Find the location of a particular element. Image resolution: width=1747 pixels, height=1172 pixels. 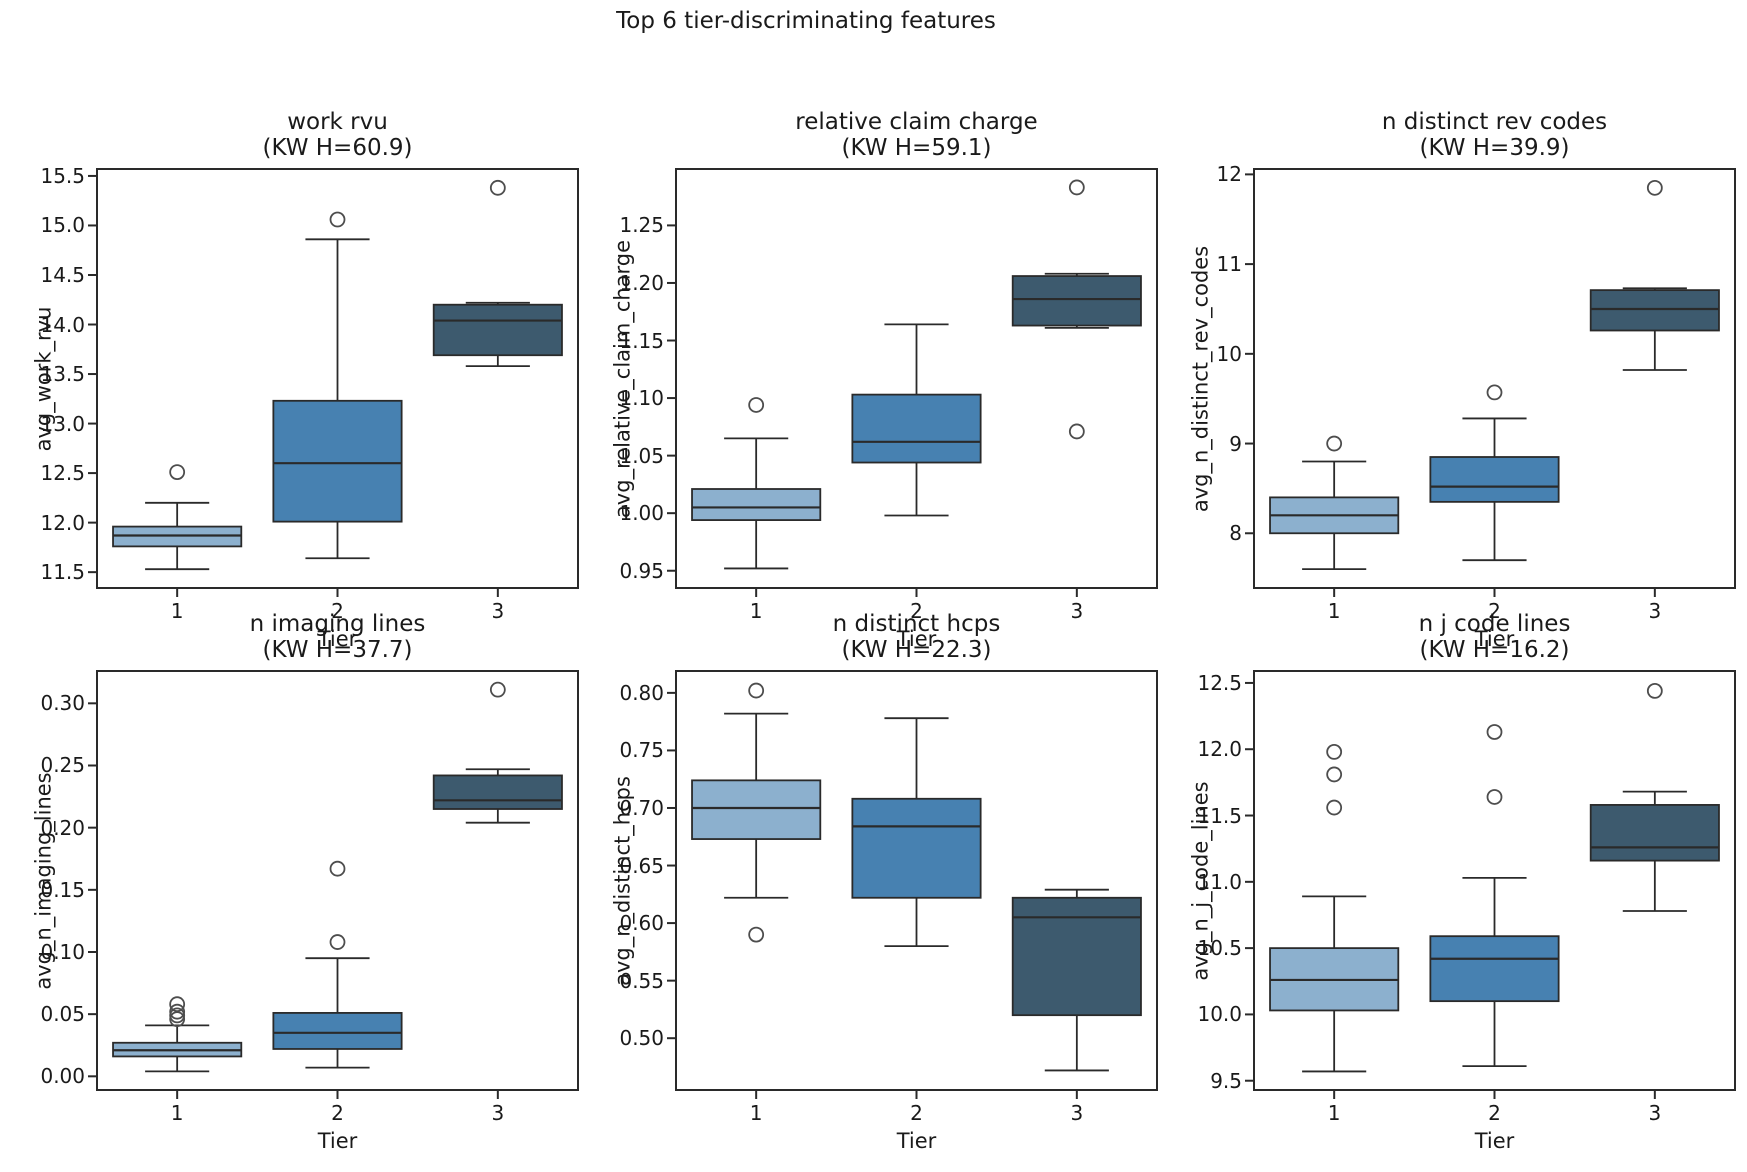

y-tick-label: 15.5 is located at coordinates (62, 175).